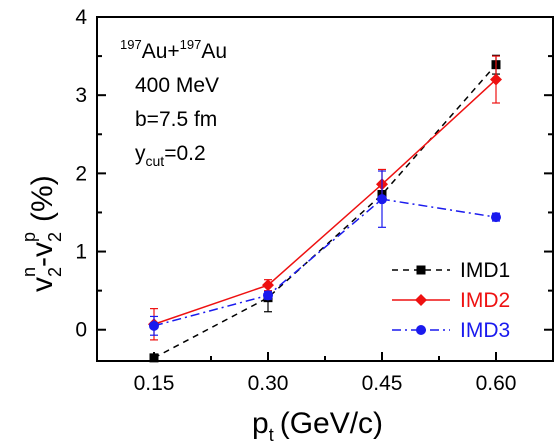 Image resolution: width=559 pixels, height=445 pixels. Describe the element at coordinates (421, 300) in the screenshot. I see `legend-marker-imd2` at that location.